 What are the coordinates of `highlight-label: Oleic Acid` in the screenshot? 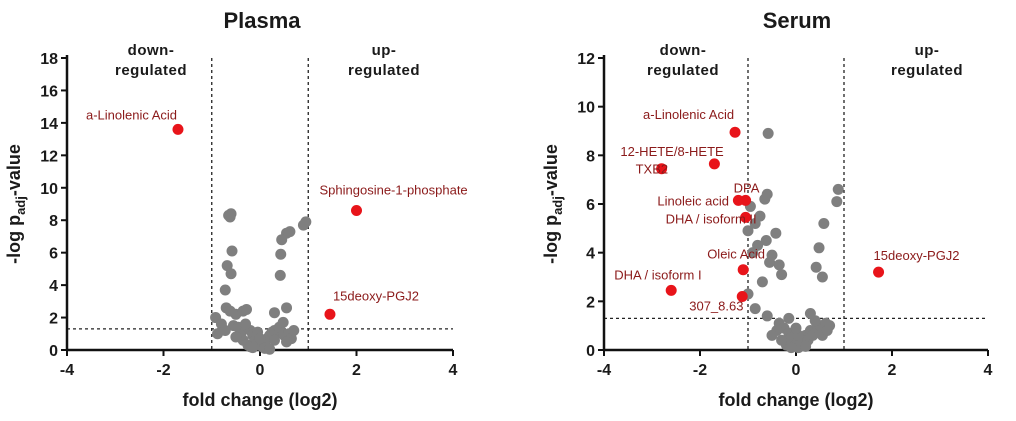 It's located at (736, 254).